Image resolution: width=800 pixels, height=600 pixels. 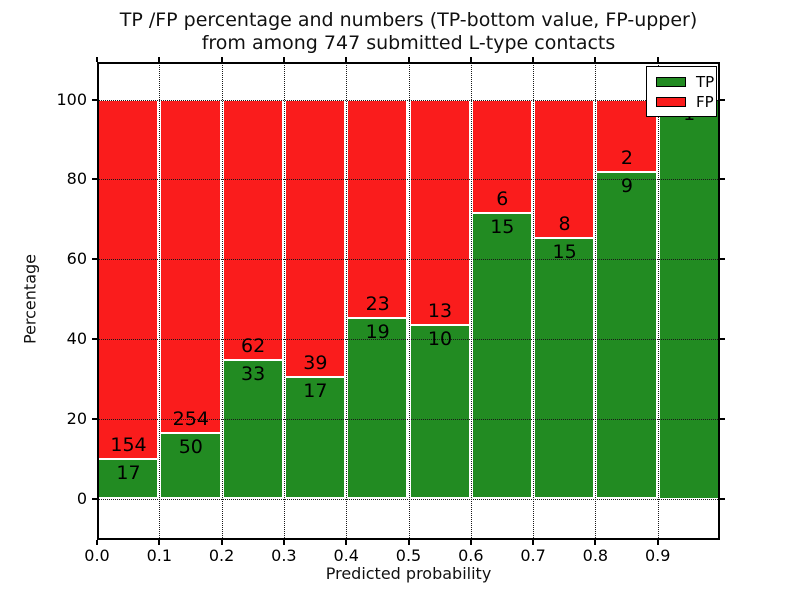 What do you see at coordinates (657, 555) in the screenshot?
I see `x-tick-label: 0.9` at bounding box center [657, 555].